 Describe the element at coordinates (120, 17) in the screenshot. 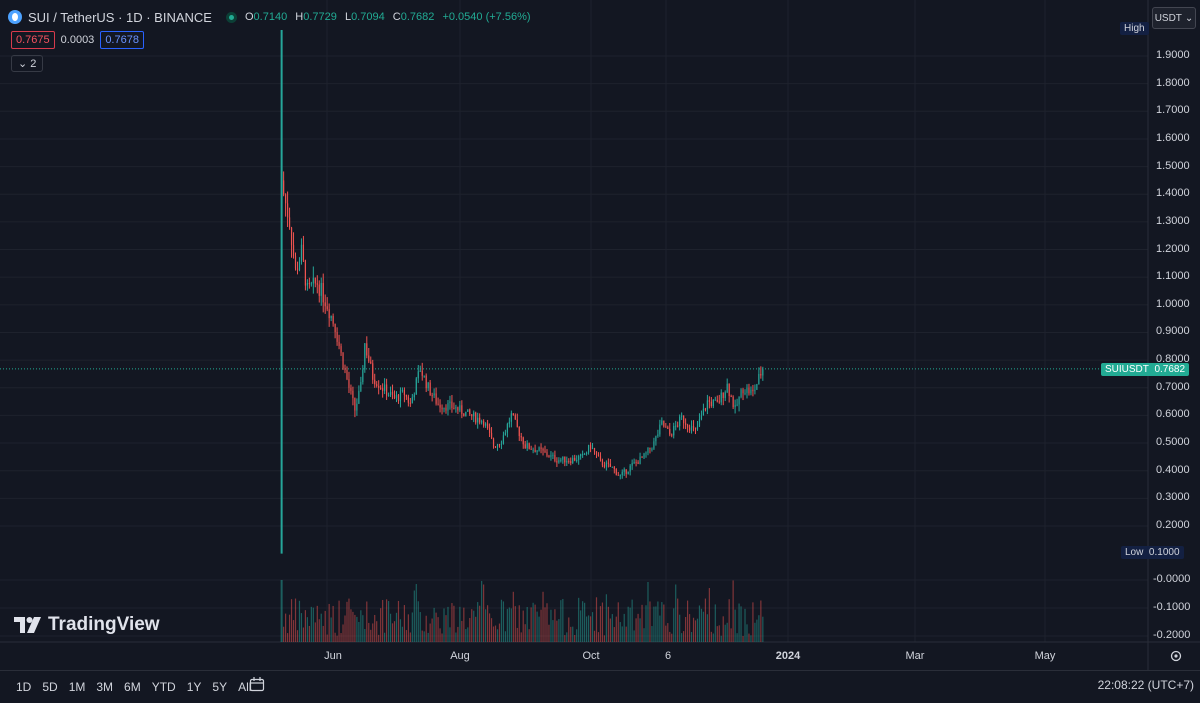

I see `symbol-title: SUI / TetherUS · 1D · BINANCE` at that location.